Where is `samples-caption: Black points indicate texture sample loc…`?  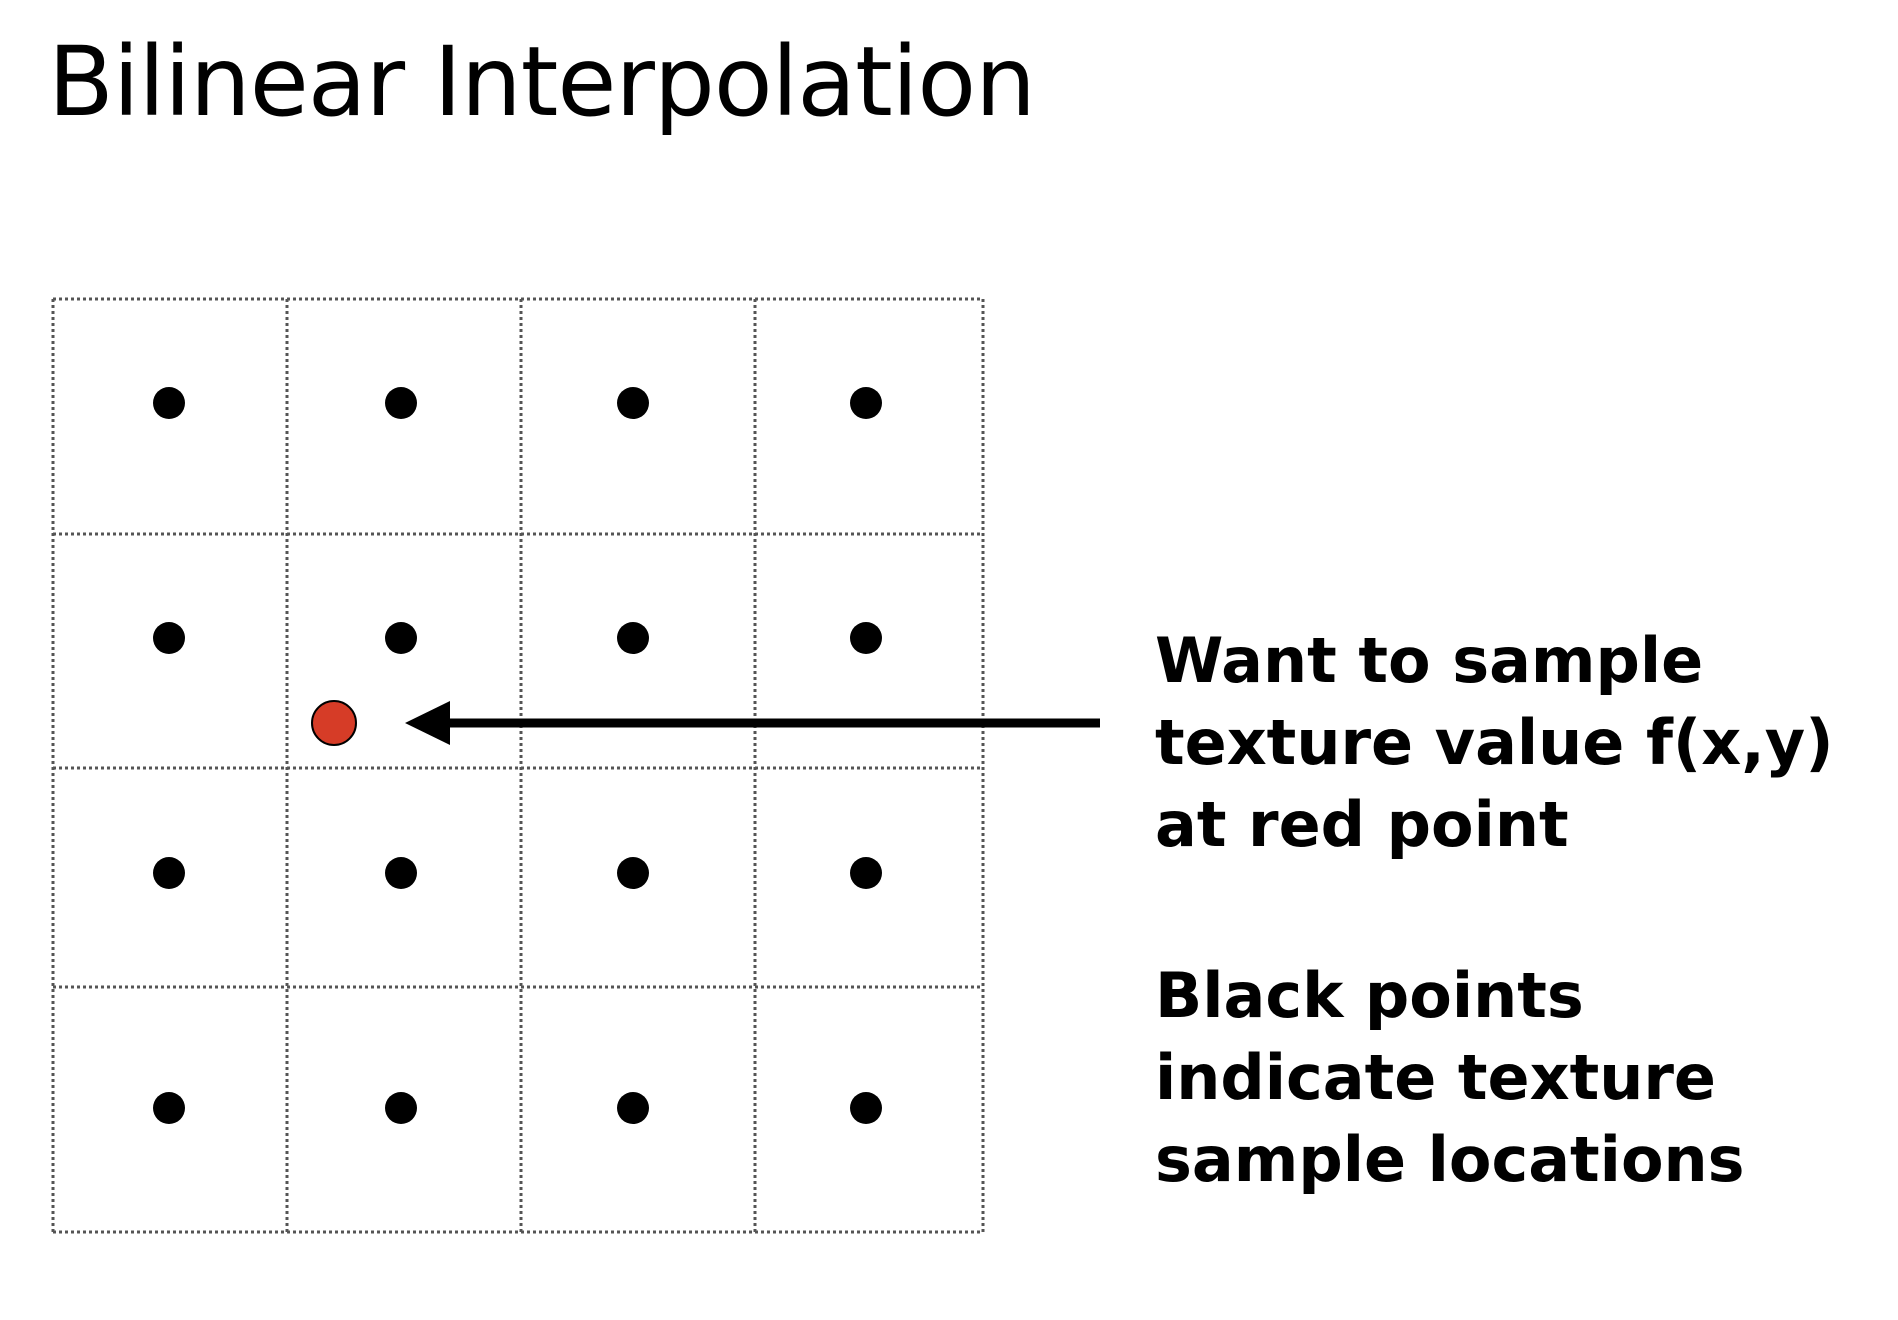
samples-caption: Black points indicate texture sample loc… is located at coordinates (1450, 1077).